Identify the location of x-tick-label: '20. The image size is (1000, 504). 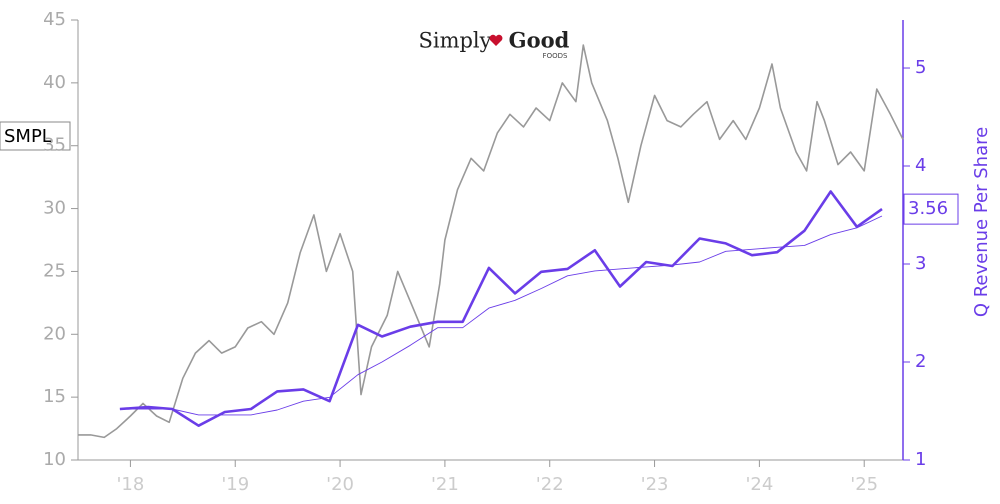
(340, 484).